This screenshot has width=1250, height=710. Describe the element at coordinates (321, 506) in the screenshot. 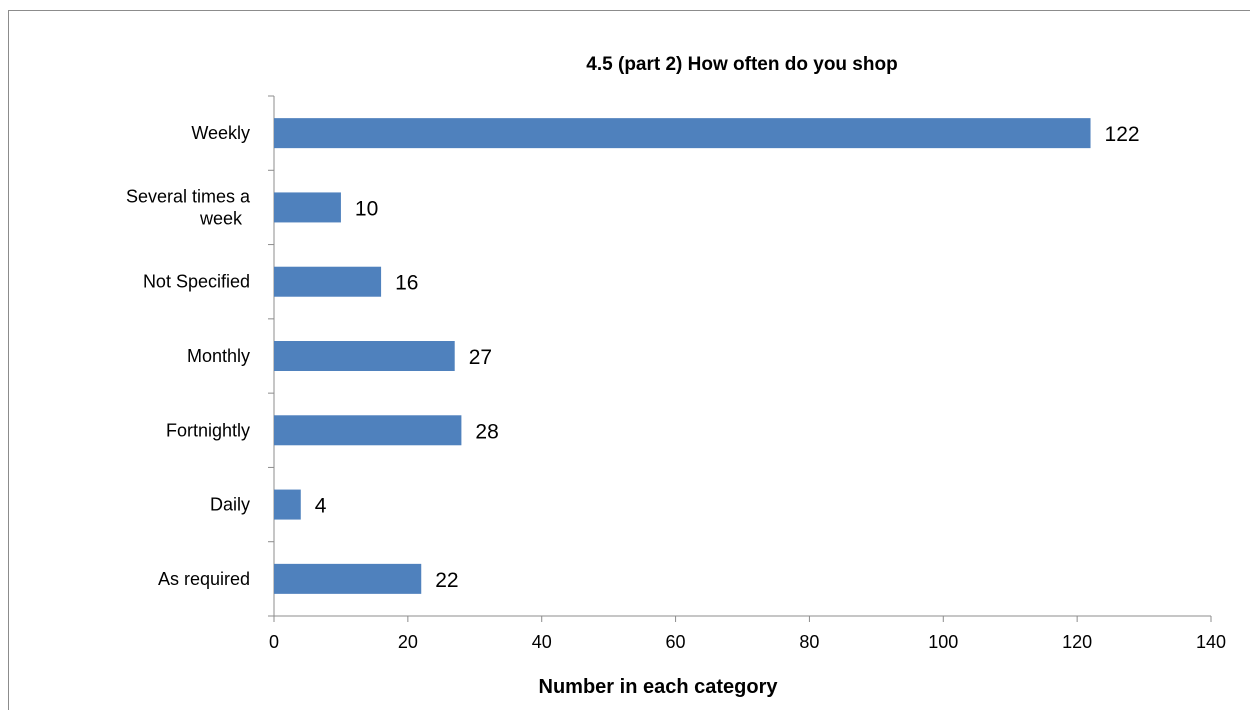

I see `data-label: 4` at that location.